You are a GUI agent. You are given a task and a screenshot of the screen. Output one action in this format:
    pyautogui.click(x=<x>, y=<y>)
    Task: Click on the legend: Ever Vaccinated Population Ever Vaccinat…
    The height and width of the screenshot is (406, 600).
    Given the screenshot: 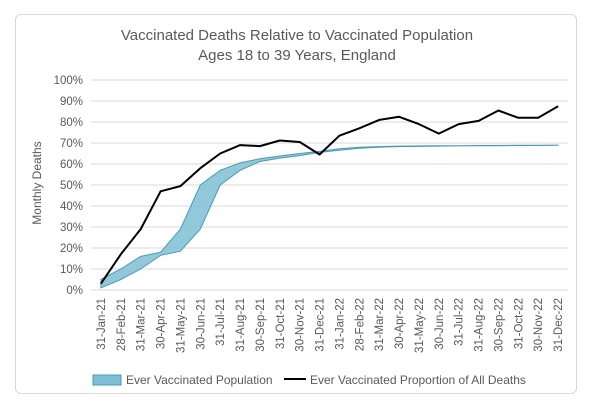 What is the action you would take?
    pyautogui.click(x=309, y=380)
    